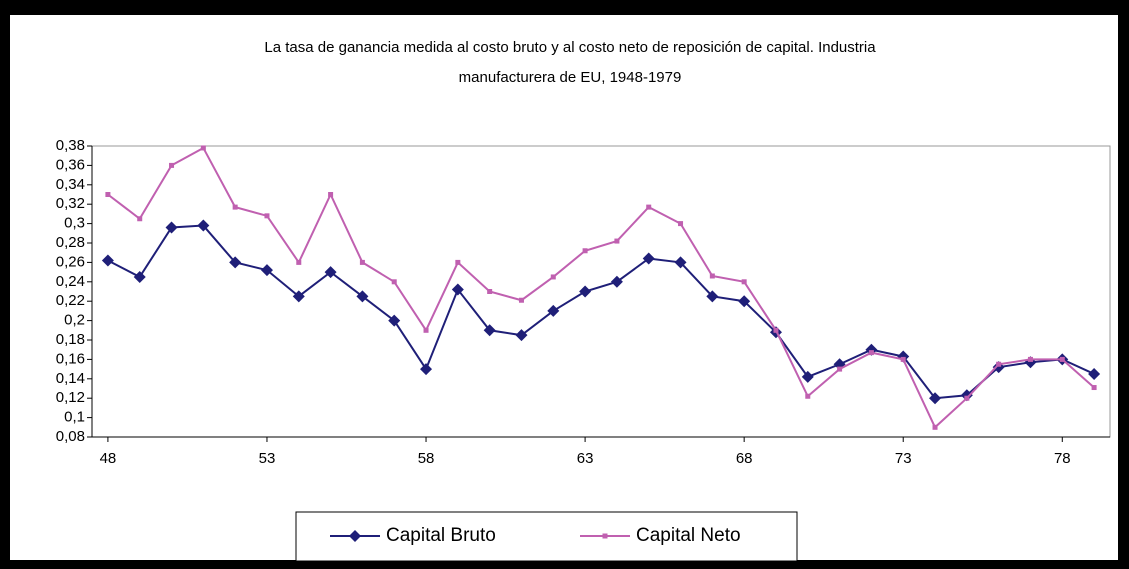 Image resolution: width=1129 pixels, height=569 pixels. Describe the element at coordinates (74, 417) in the screenshot. I see `y-tick-label: 0,1` at that location.